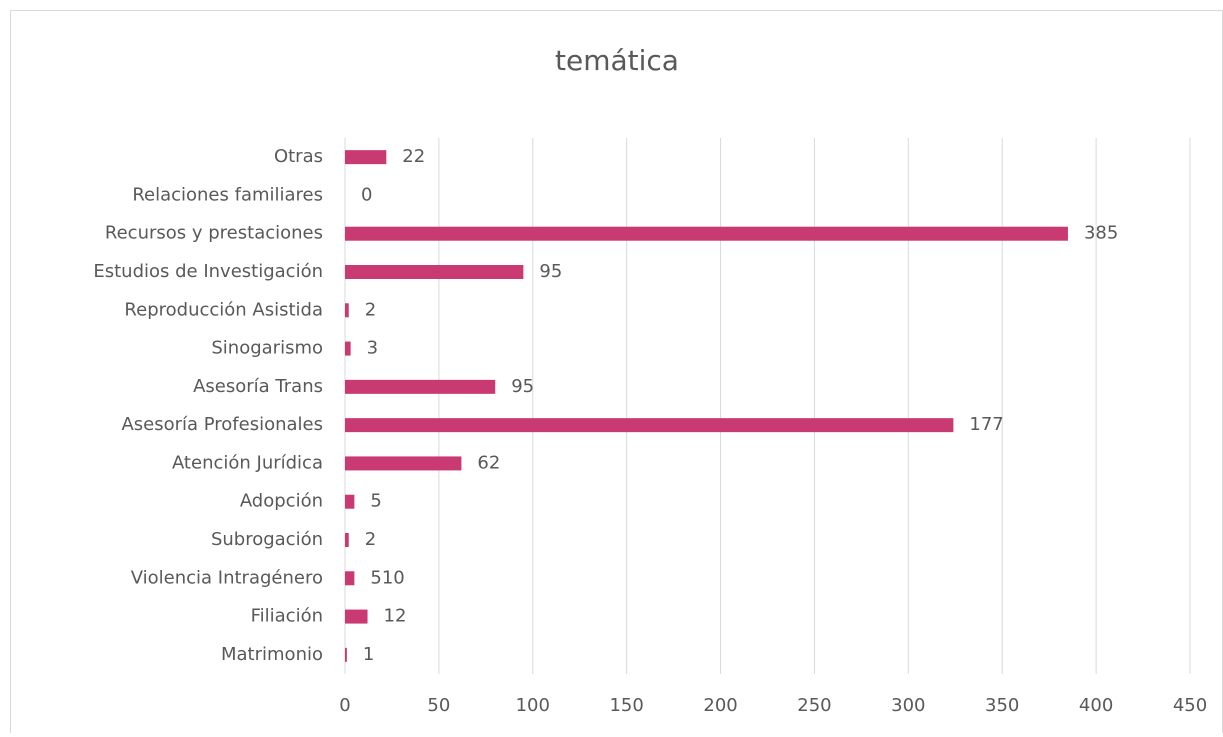 This screenshot has width=1223, height=737. What do you see at coordinates (720, 705) in the screenshot?
I see `x-tick-label: 200` at bounding box center [720, 705].